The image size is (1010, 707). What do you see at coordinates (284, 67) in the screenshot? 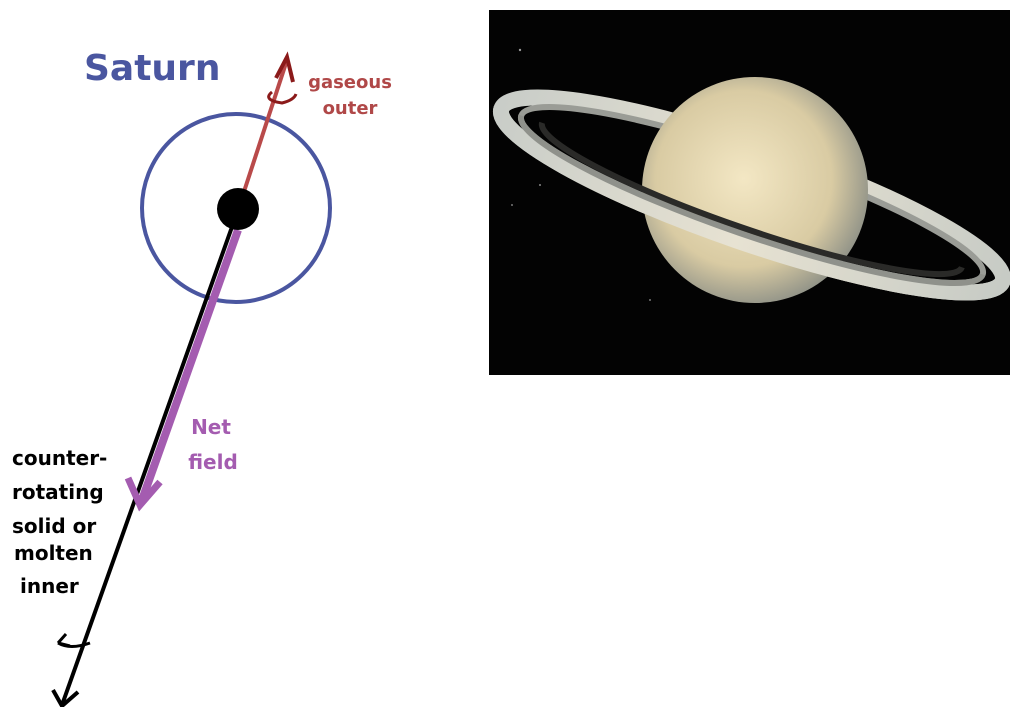
I see `outer-arrowhead` at bounding box center [284, 67].